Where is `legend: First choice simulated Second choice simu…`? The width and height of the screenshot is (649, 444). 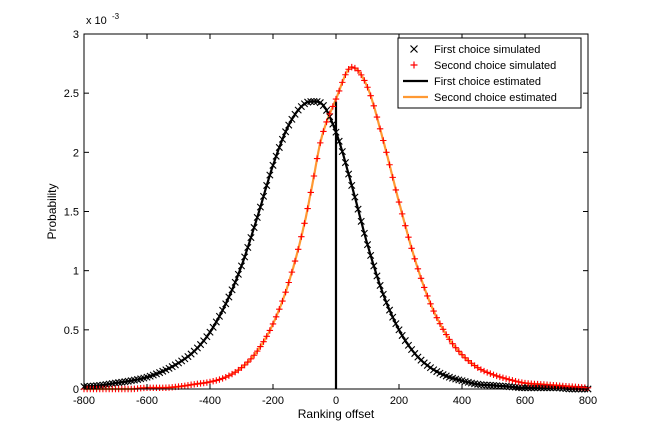 legend: First choice simulated Second choice simu… is located at coordinates (489, 73).